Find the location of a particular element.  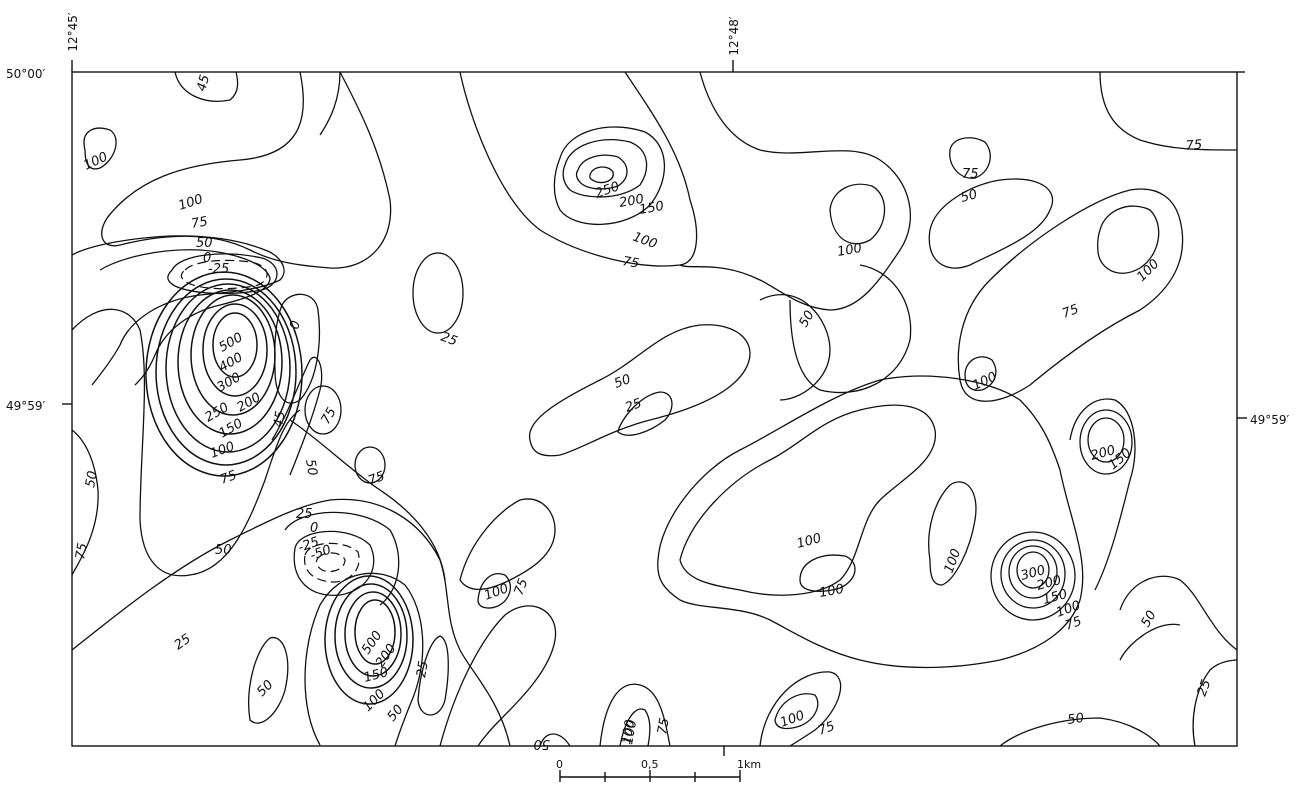

coord-left-lat: 49°59′ is located at coordinates (26, 406).